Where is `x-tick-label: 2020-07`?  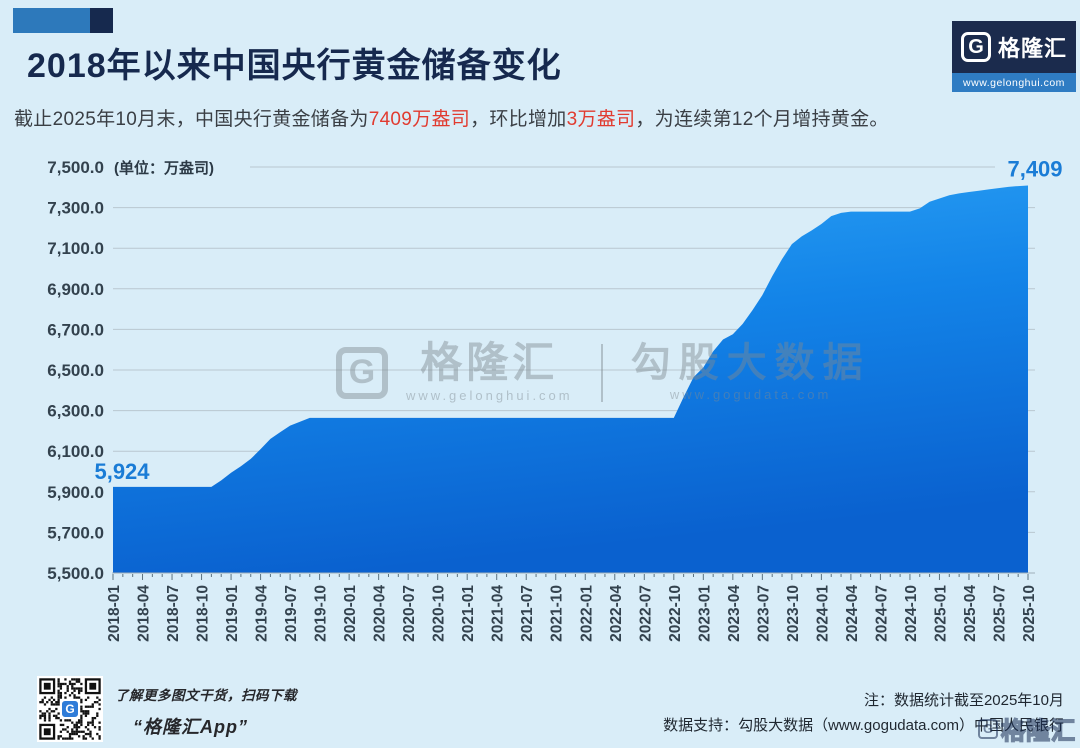 x-tick-label: 2020-07 is located at coordinates (409, 613).